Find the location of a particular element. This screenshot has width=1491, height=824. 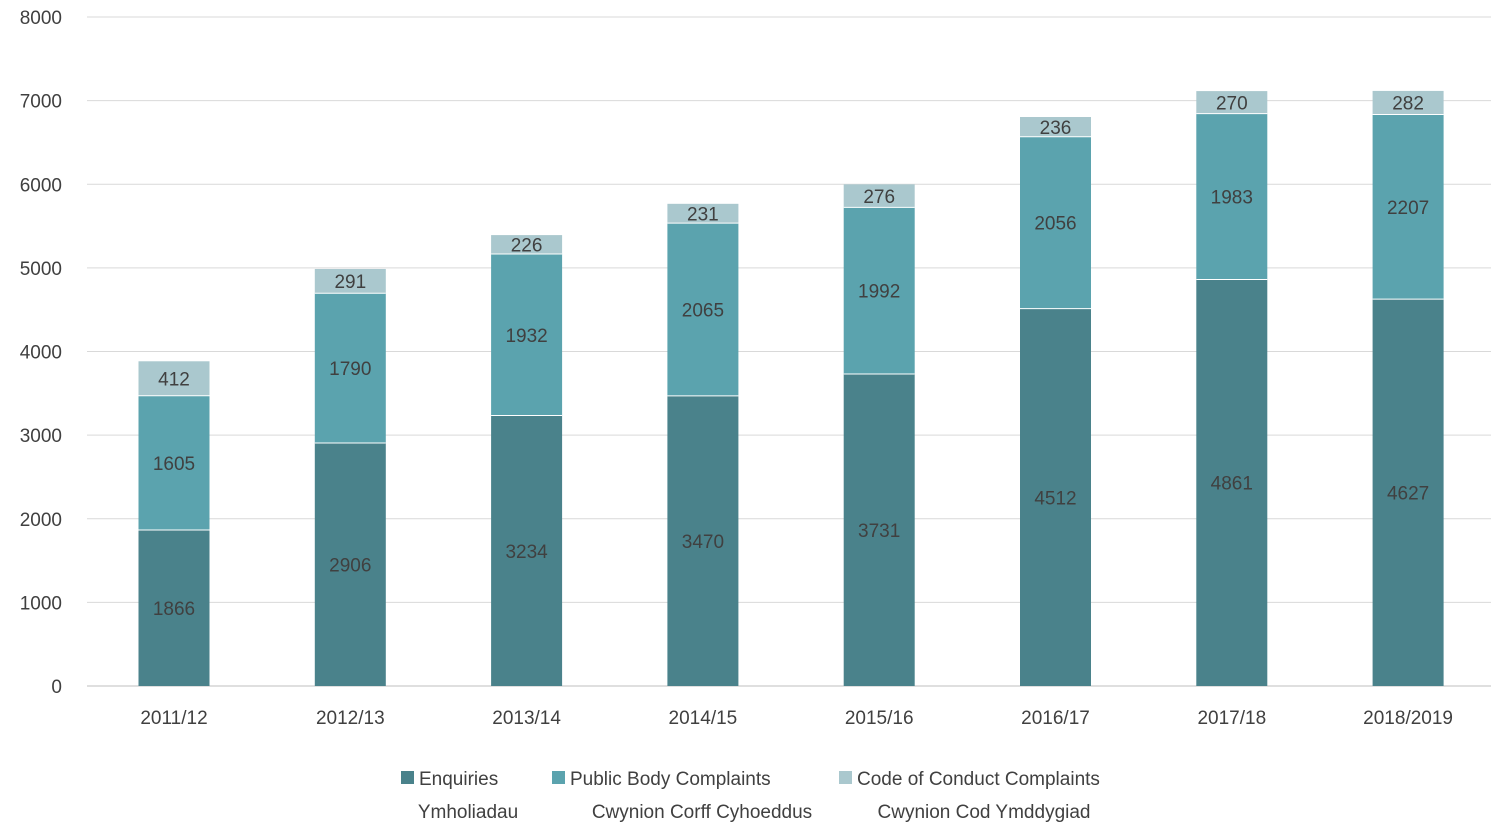

data-label: 270 is located at coordinates (1232, 103).